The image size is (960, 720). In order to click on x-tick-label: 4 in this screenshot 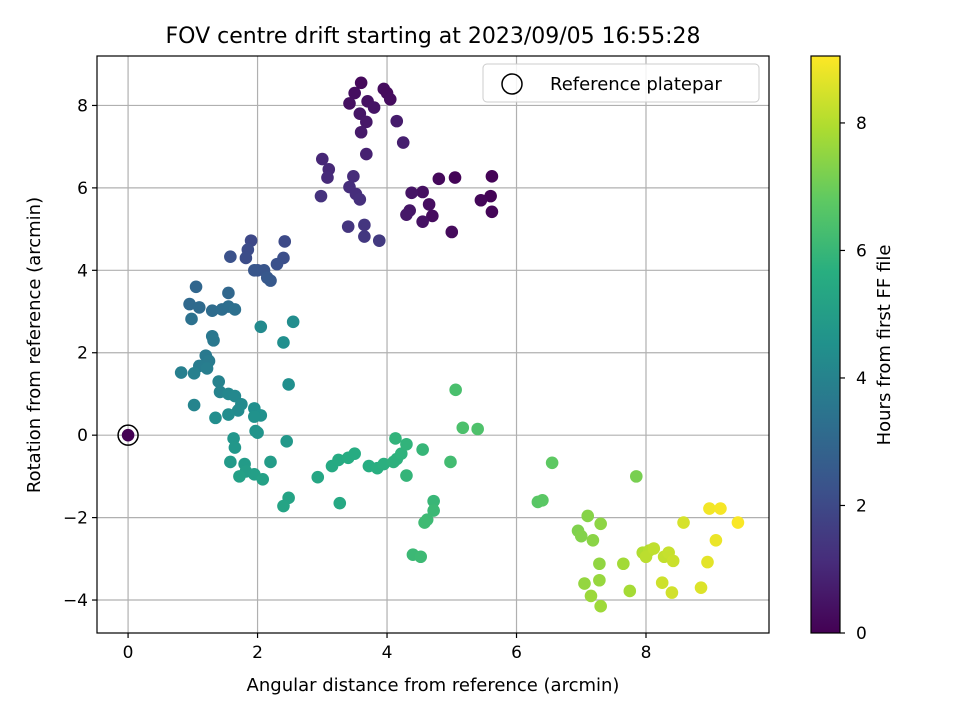, I will do `click(387, 653)`.